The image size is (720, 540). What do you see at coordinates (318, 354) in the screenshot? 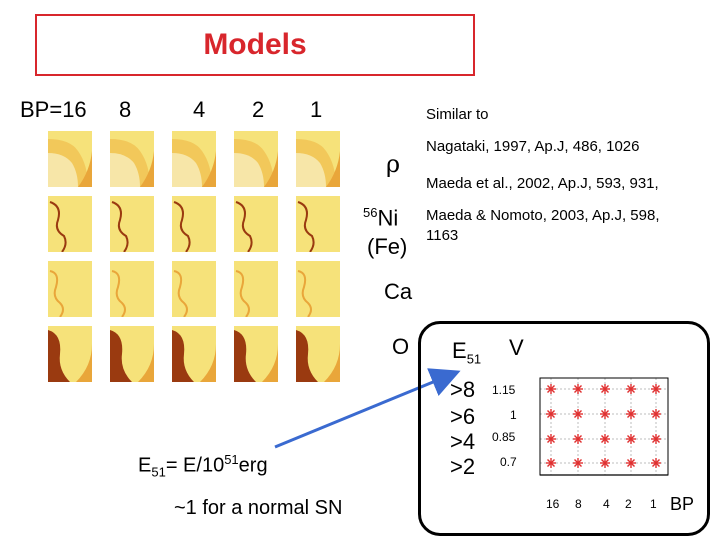
I see `model-panel-oxygen-bp1` at bounding box center [318, 354].